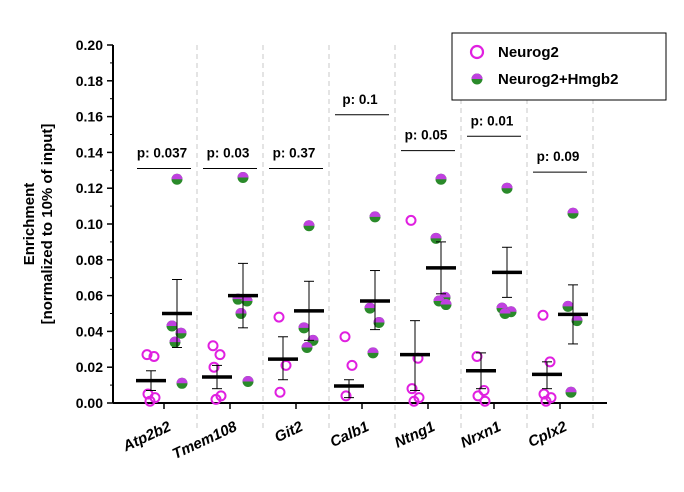  What do you see at coordinates (89, 296) in the screenshot?
I see `y-tick-label: 0.06` at bounding box center [89, 296].